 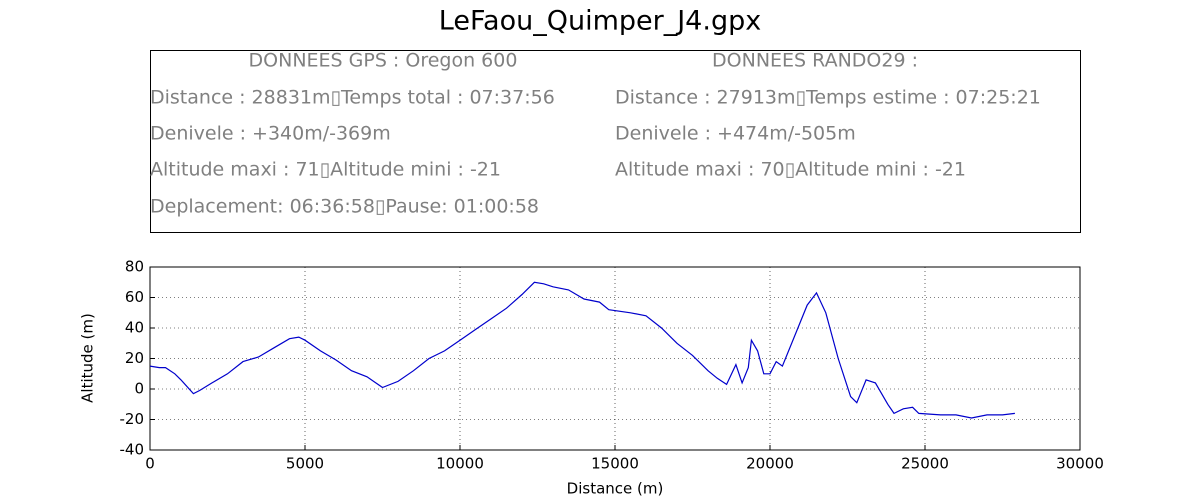 What do you see at coordinates (383, 61) in the screenshot?
I see `info-header: DONNEES GPS : Oregon 600` at bounding box center [383, 61].